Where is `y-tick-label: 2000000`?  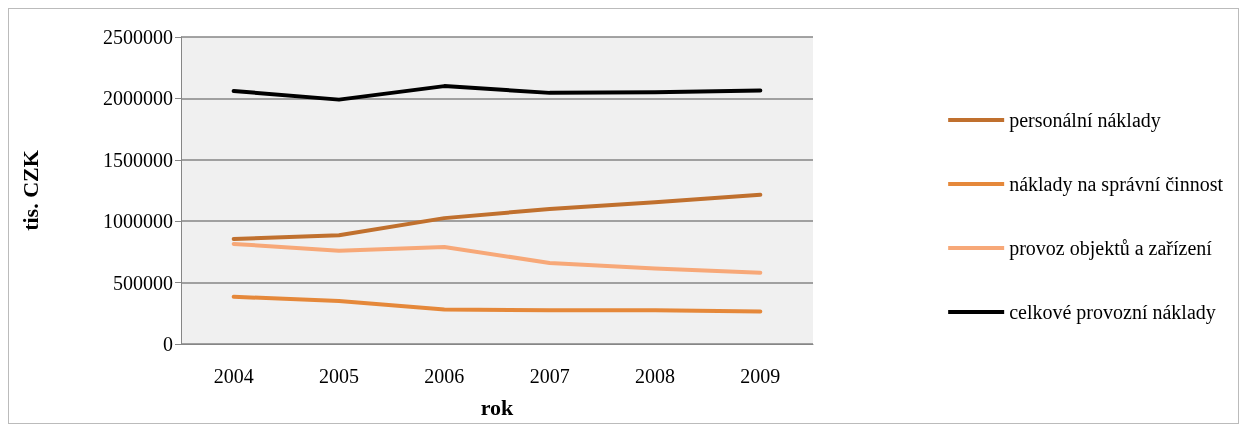
y-tick-label: 2000000 is located at coordinates (138, 98).